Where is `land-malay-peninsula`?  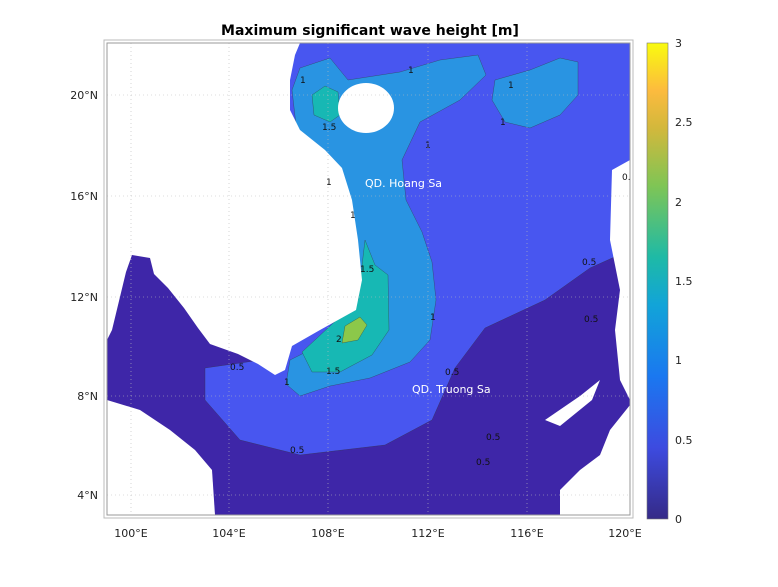 land-malay-peninsula is located at coordinates (161, 457).